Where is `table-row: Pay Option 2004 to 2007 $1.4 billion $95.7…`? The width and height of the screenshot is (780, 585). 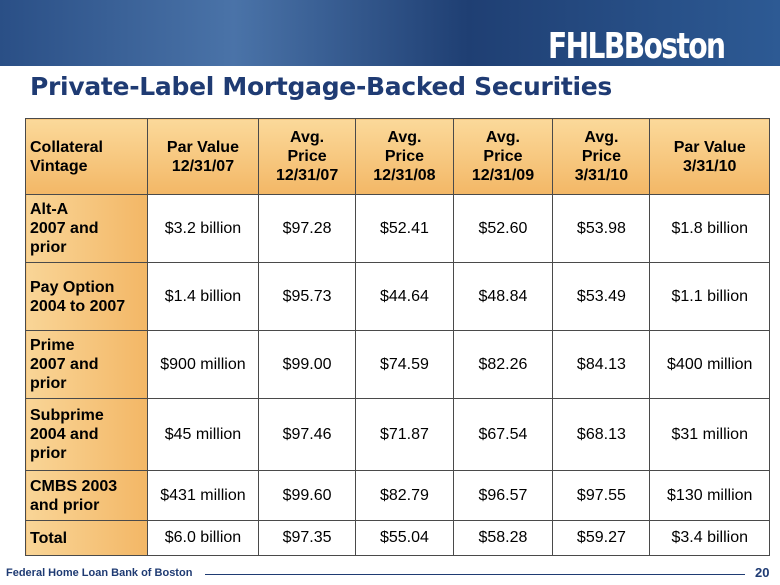 table-row: Pay Option 2004 to 2007 $1.4 billion $95.7… is located at coordinates (397, 296).